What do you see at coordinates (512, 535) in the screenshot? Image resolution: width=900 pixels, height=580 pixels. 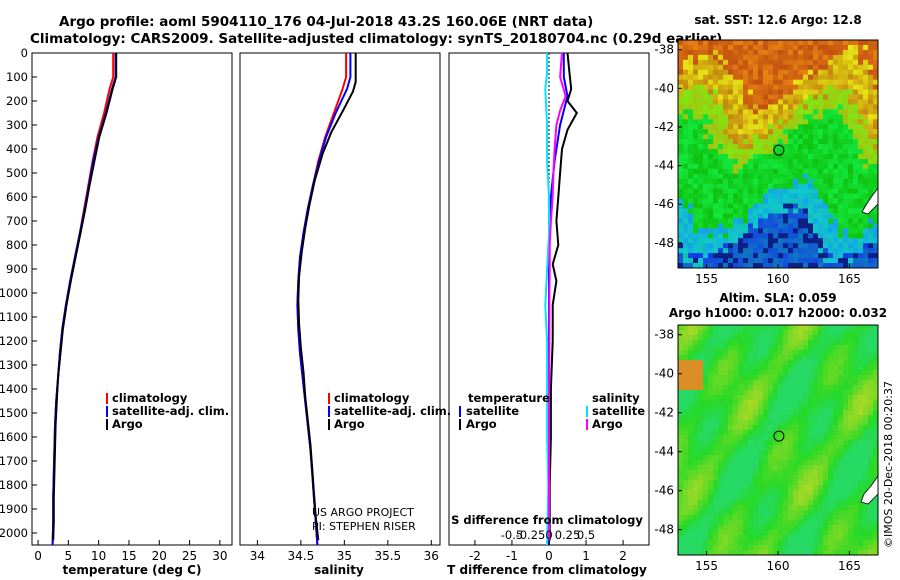 I see `s-tick-label: -0.5` at bounding box center [512, 535].